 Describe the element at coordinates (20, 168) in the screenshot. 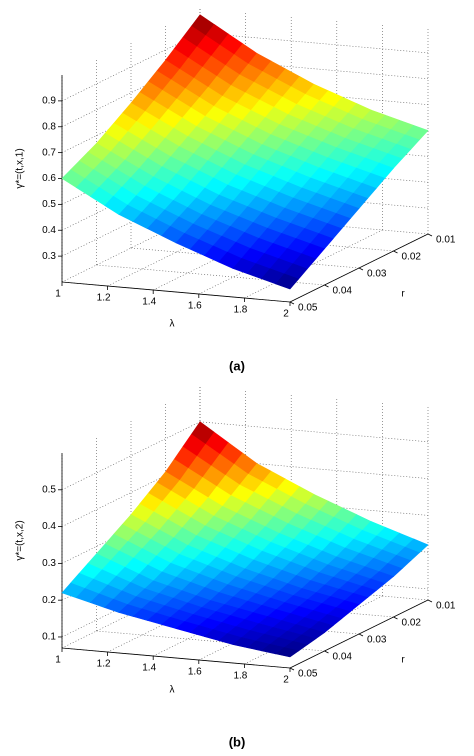

I see `z-axis-label: γ*=(t,x,1)` at that location.